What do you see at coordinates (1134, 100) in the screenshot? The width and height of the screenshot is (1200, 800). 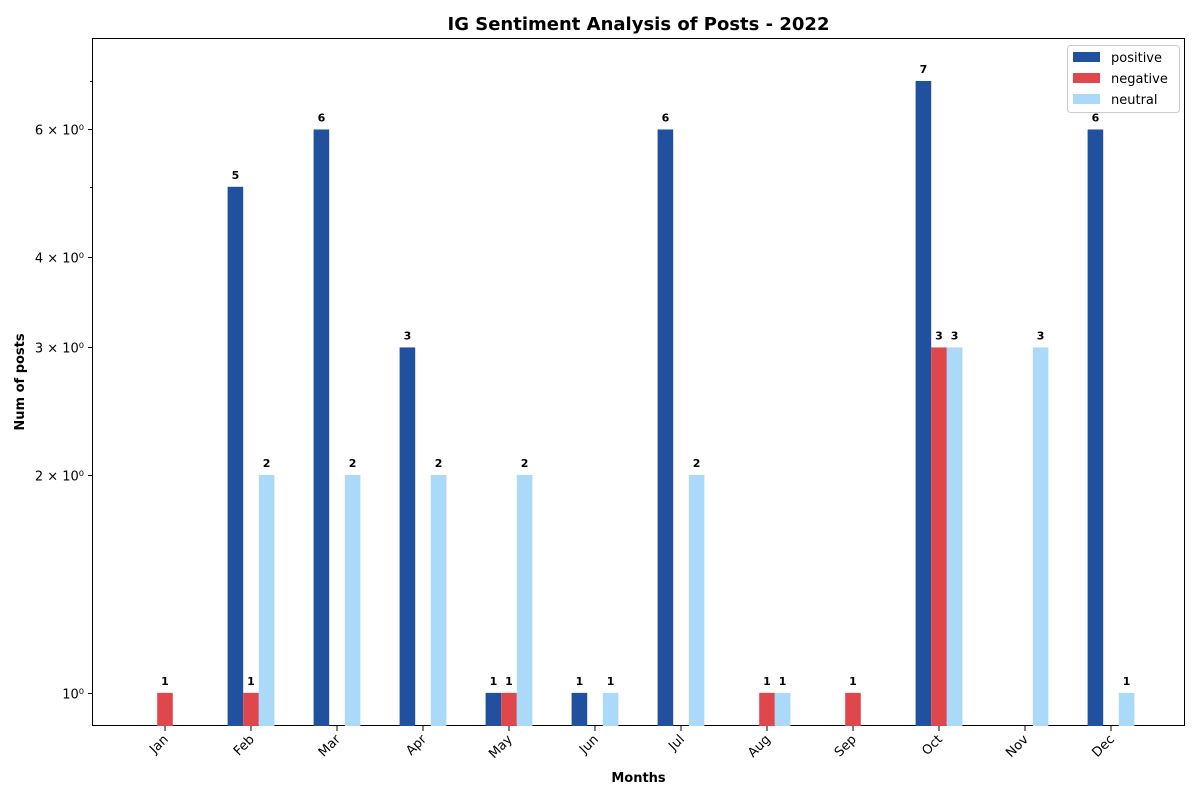 I see `legend-label-neutral: neutral` at bounding box center [1134, 100].